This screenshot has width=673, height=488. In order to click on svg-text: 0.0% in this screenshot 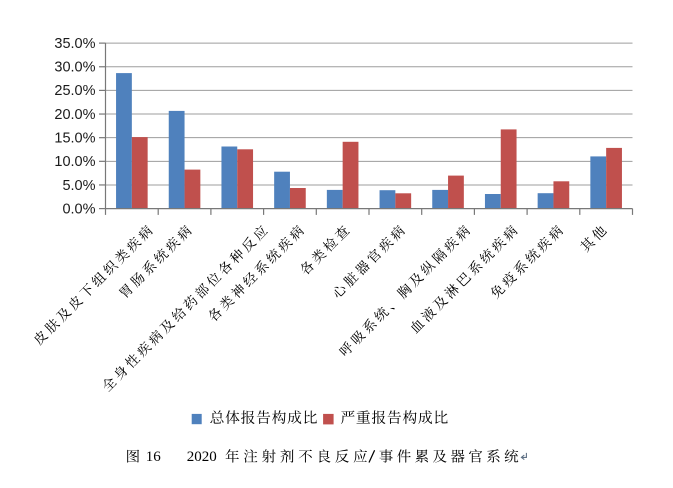, I will do `click(78, 209)`.